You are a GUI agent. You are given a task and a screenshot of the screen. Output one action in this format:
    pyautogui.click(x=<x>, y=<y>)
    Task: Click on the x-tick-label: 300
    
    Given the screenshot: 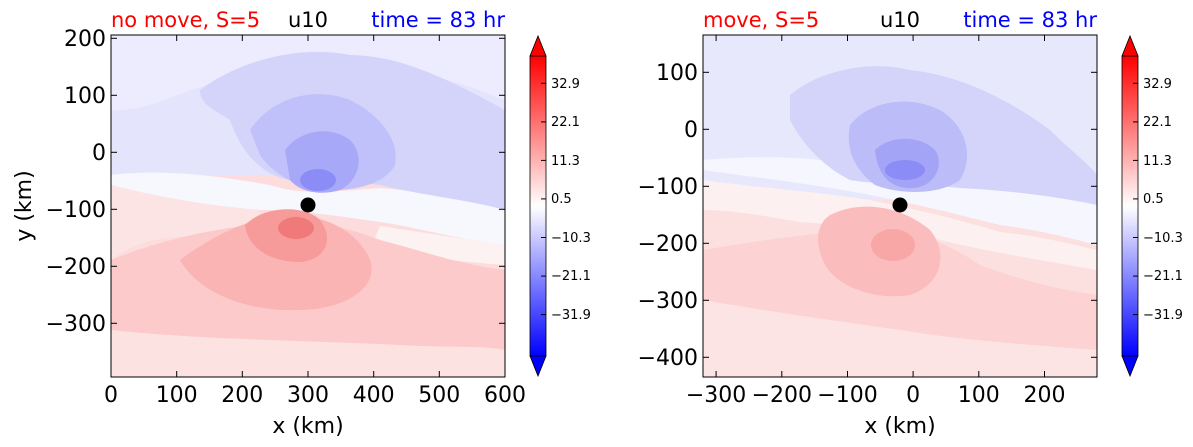 What is the action you would take?
    pyautogui.click(x=308, y=395)
    